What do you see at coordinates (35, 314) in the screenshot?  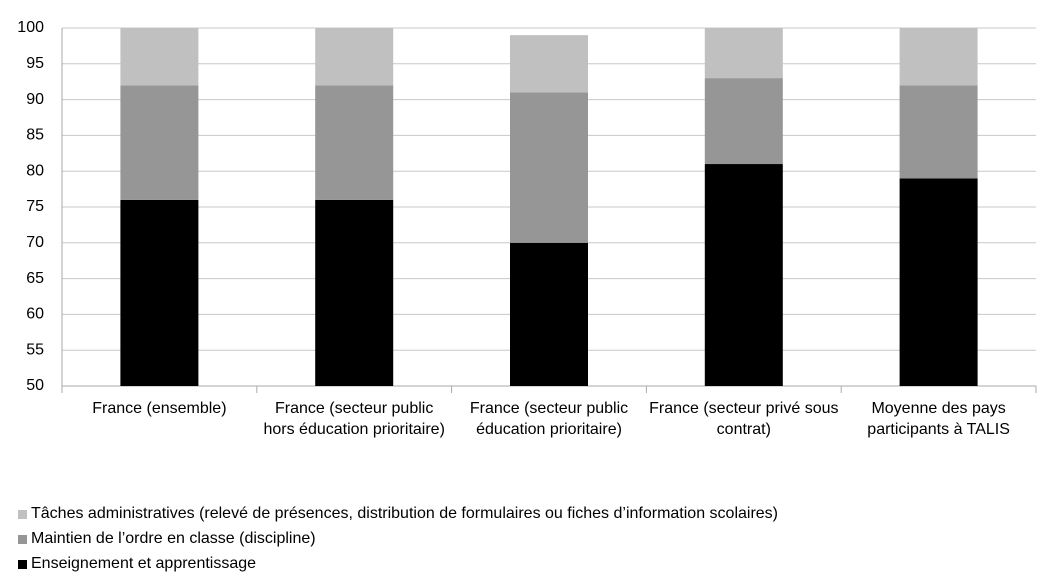 I see `y-tick-label: 60` at bounding box center [35, 314].